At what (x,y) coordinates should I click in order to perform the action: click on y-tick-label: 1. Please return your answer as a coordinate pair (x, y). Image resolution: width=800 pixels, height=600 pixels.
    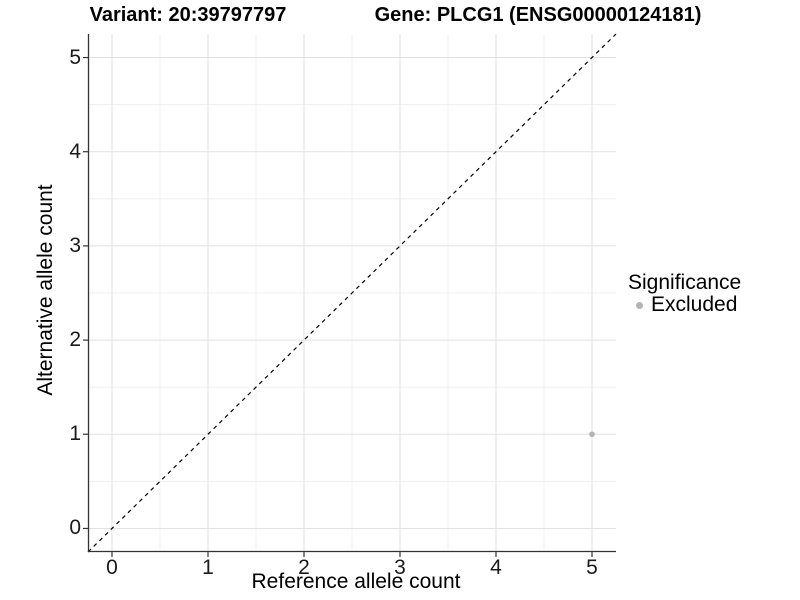
    Looking at the image, I should click on (75, 434).